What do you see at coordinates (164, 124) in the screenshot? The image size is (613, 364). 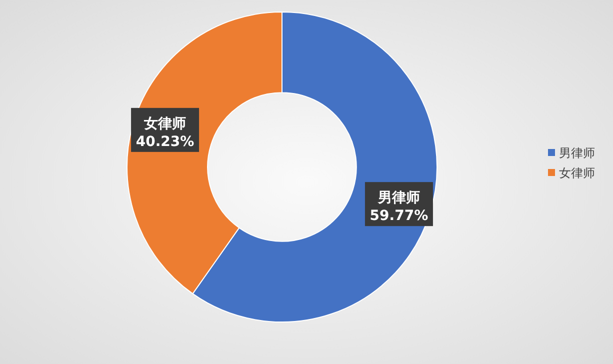 I see `slice-label: 女律师` at bounding box center [164, 124].